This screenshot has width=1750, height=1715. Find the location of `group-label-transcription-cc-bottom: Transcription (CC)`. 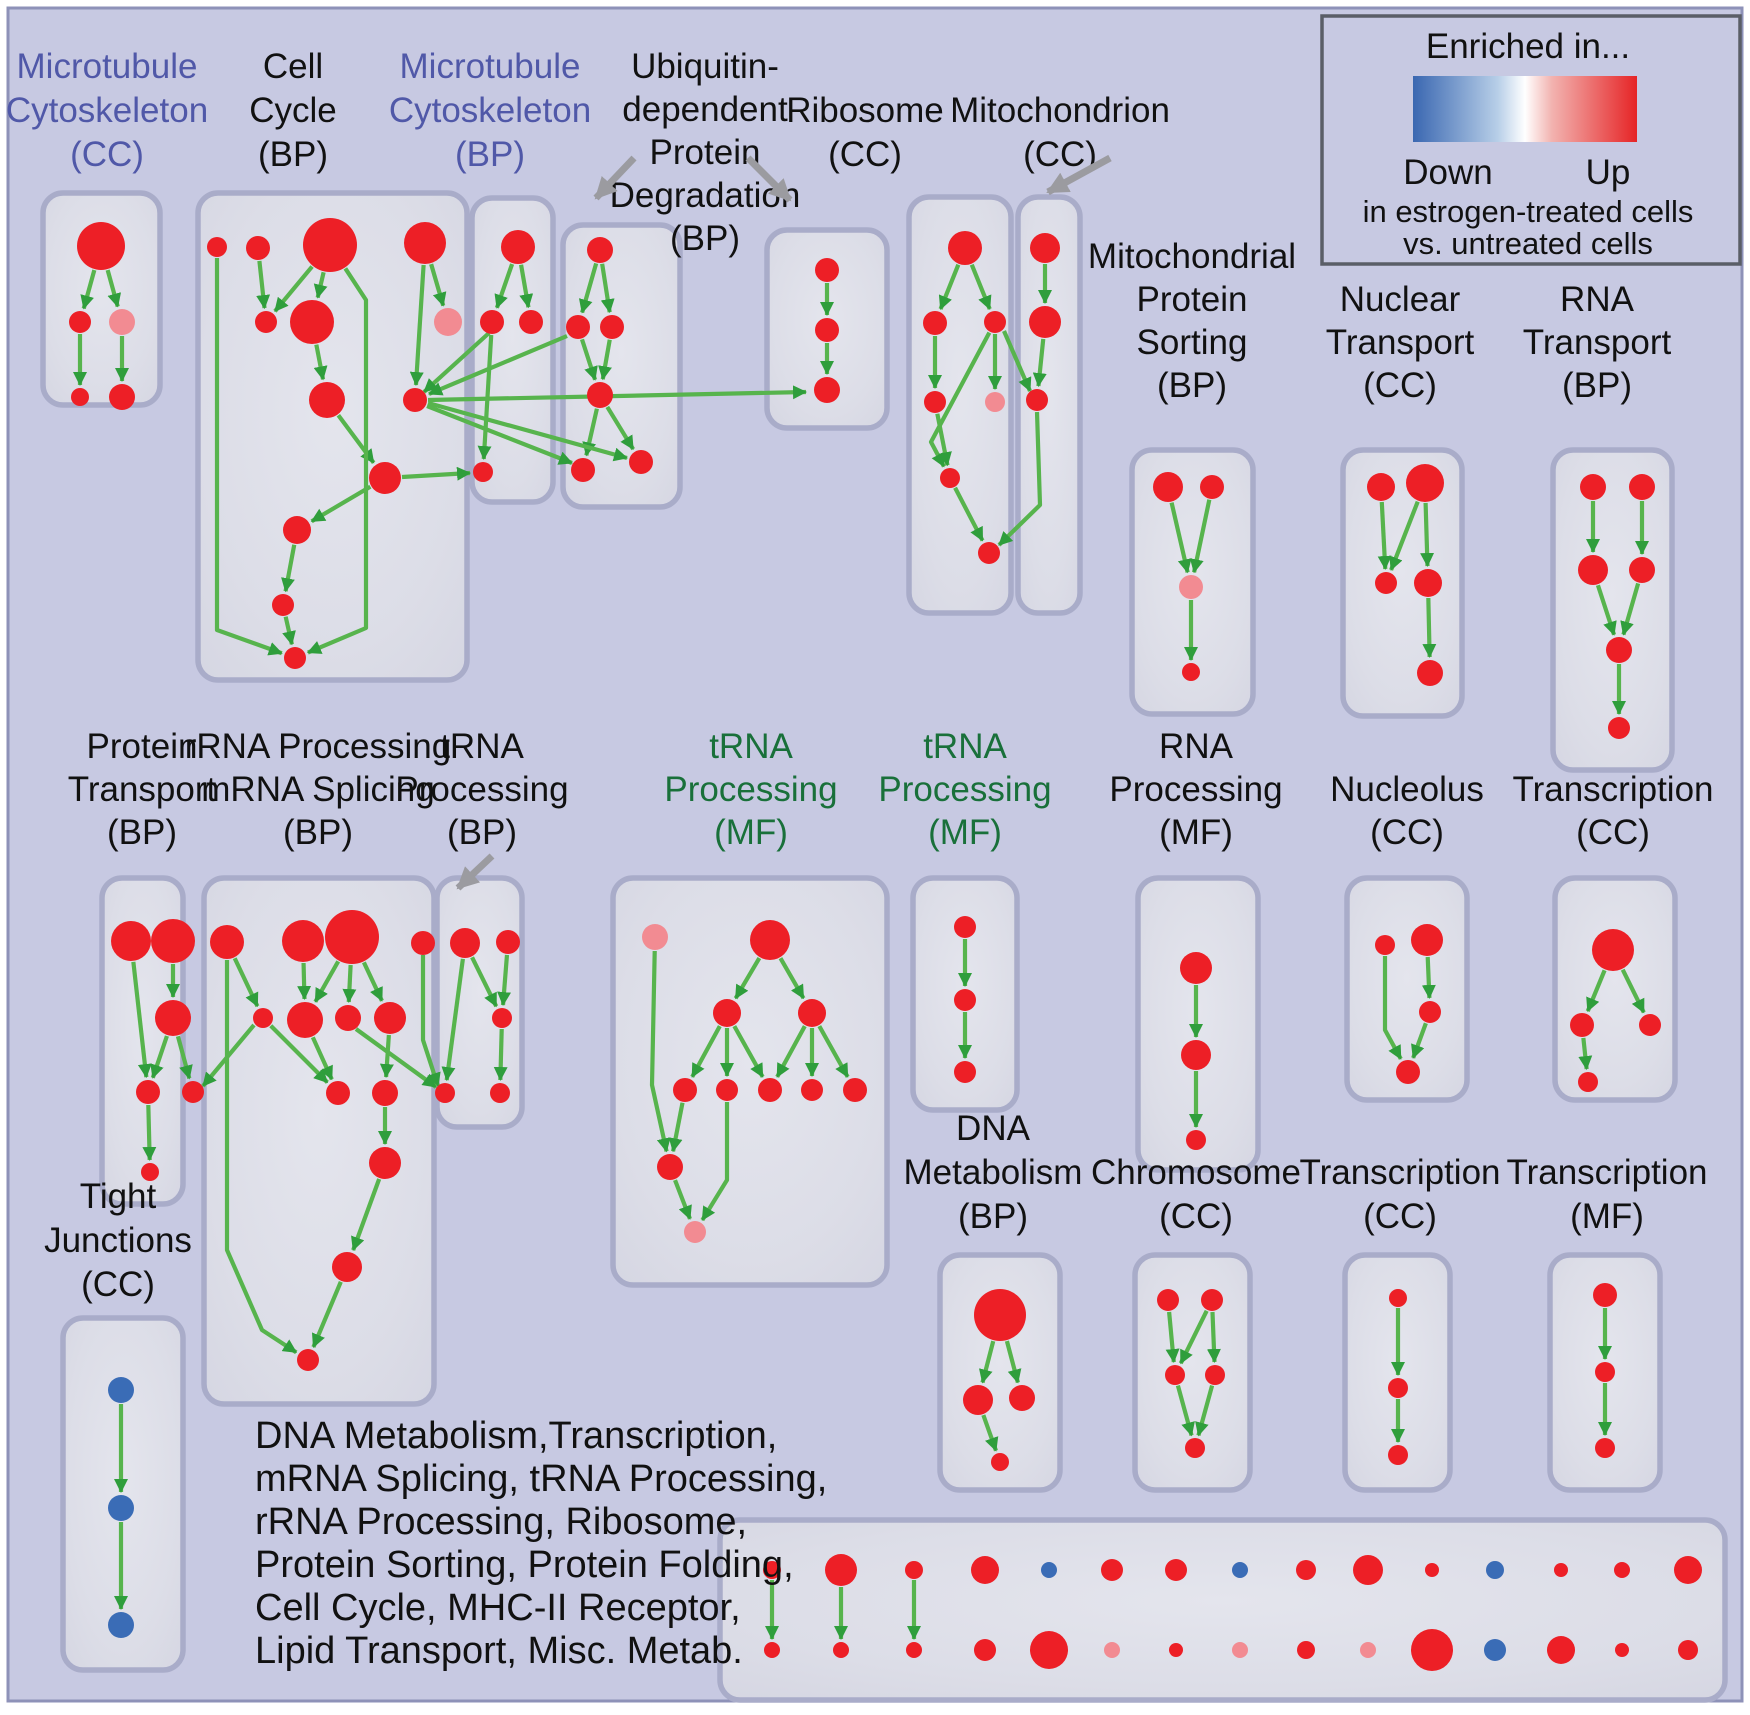

group-label-transcription-cc-bottom: Transcription (CC) is located at coordinates (1400, 1194).